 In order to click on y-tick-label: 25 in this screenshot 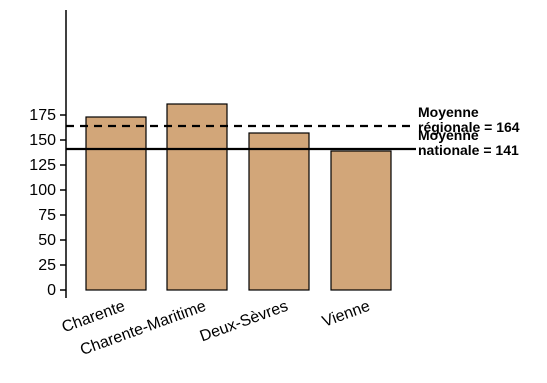, I will do `click(47, 265)`.